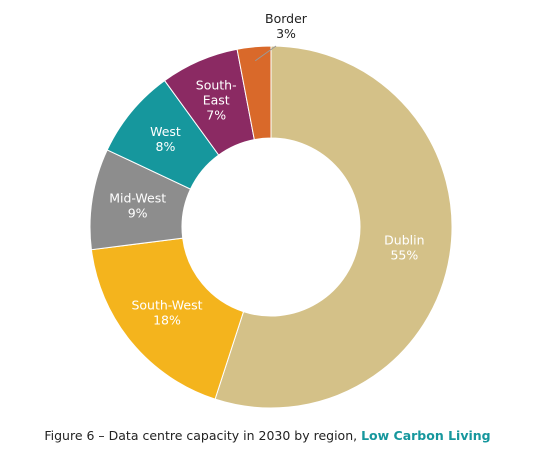 This screenshot has width=535, height=459. What do you see at coordinates (166, 312) in the screenshot?
I see `data-label-south-west: South-West 18%` at bounding box center [166, 312].